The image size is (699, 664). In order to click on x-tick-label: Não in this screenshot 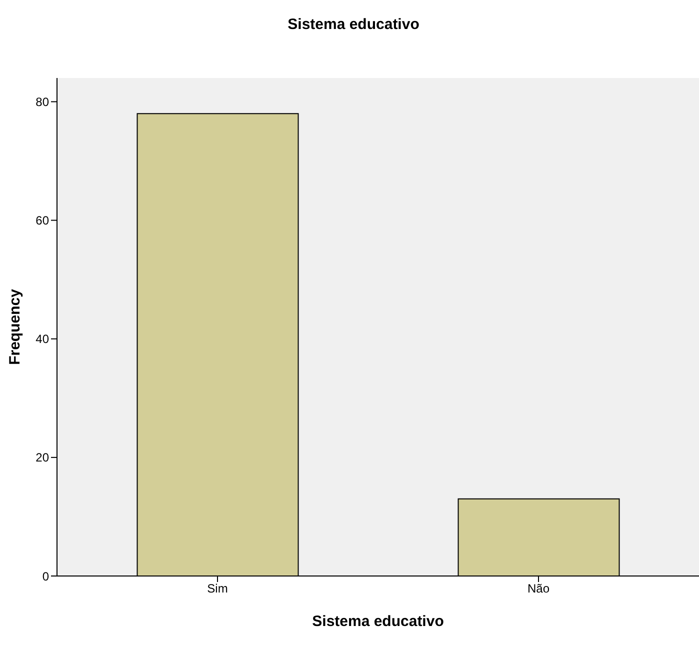, I will do `click(538, 589)`.